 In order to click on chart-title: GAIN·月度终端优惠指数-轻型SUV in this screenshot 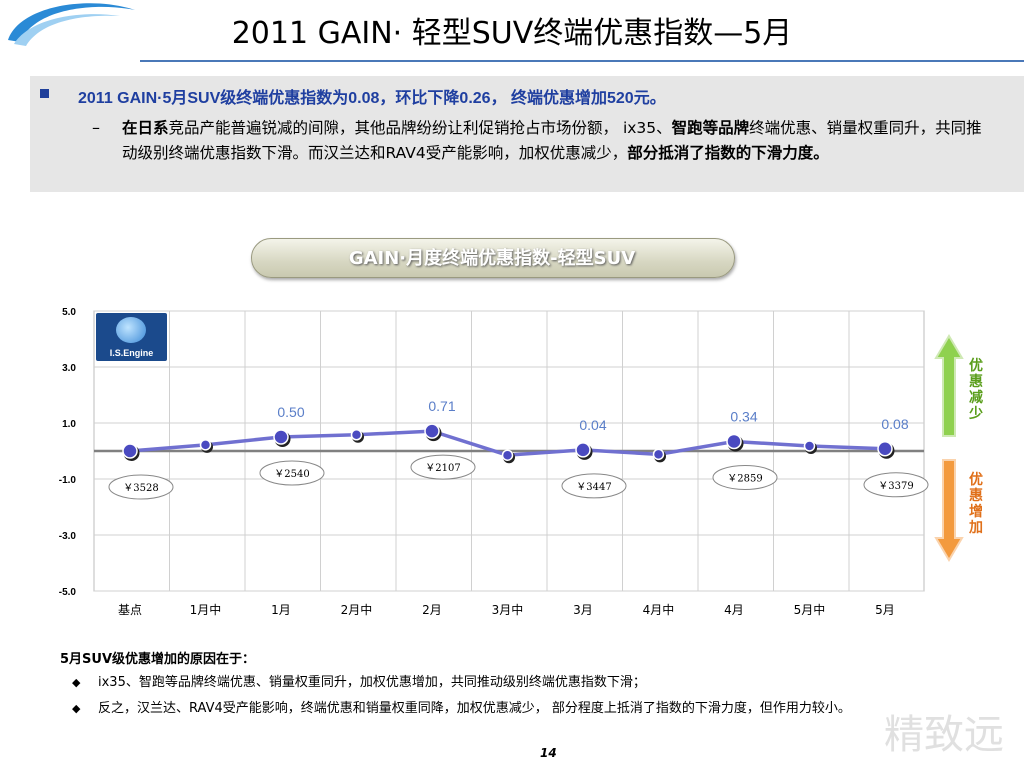, I will do `click(492, 258)`.